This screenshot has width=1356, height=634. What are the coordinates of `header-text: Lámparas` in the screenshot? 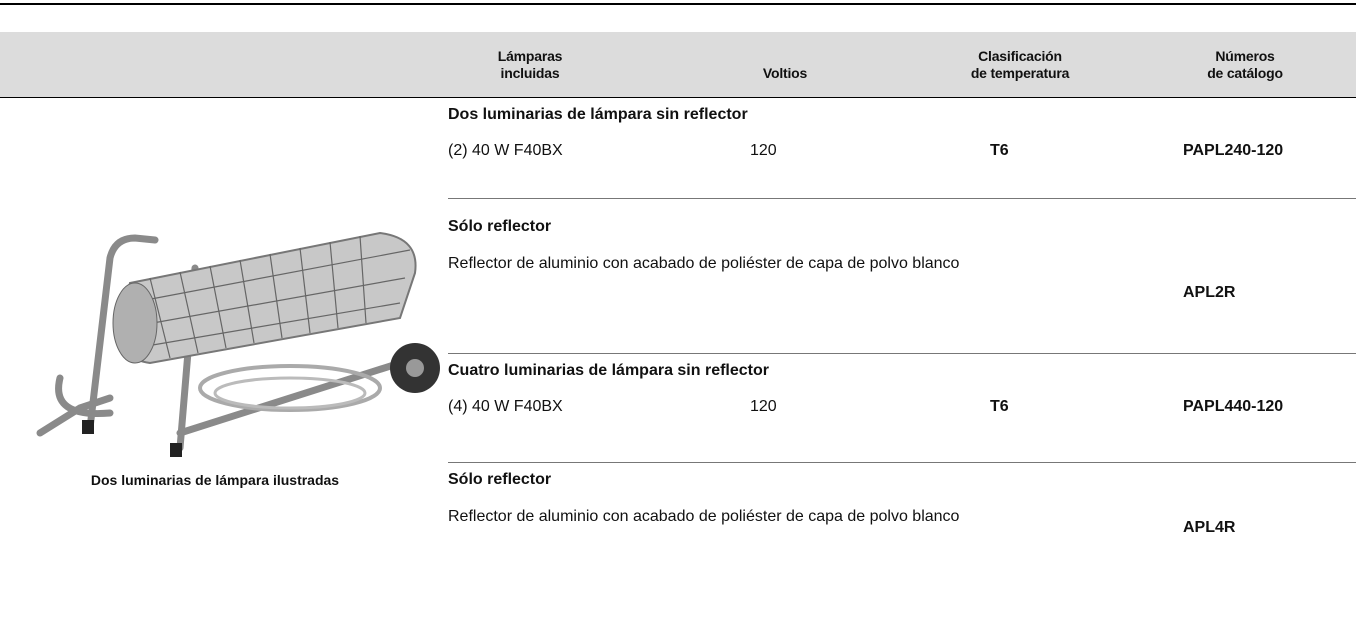 It's located at (530, 56).